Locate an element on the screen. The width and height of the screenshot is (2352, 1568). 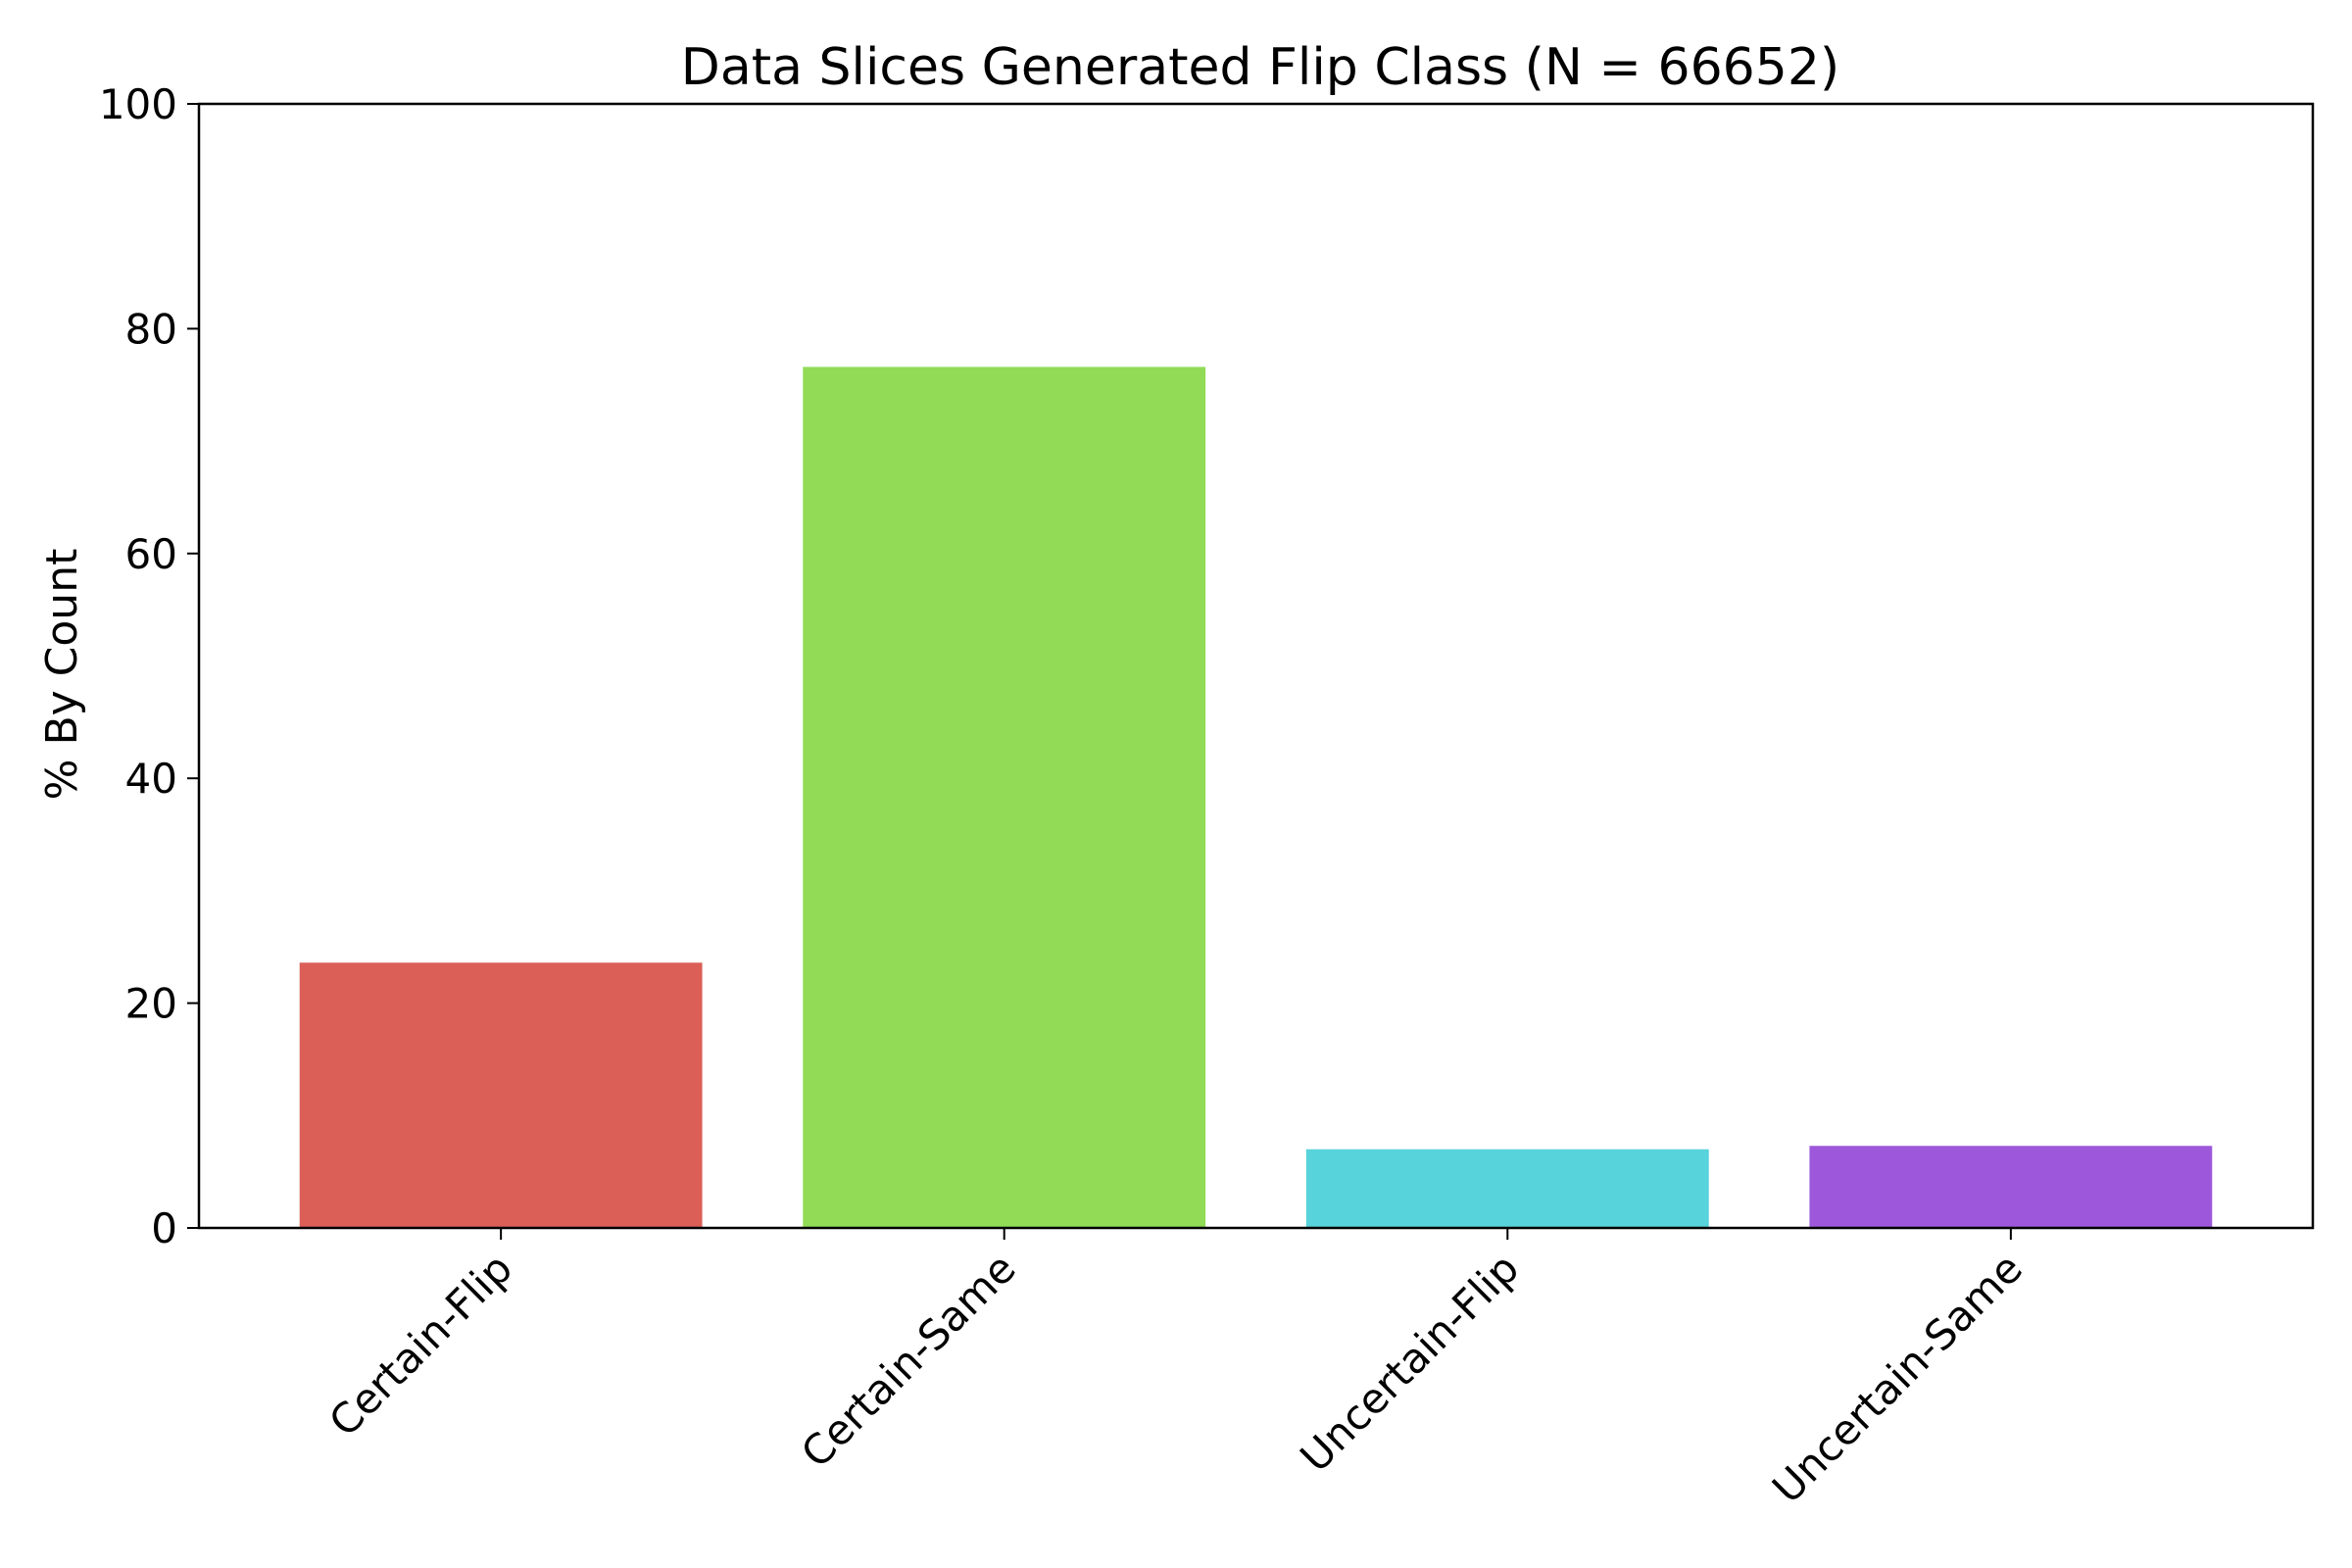
y-tick-label: 60 is located at coordinates (151, 554).